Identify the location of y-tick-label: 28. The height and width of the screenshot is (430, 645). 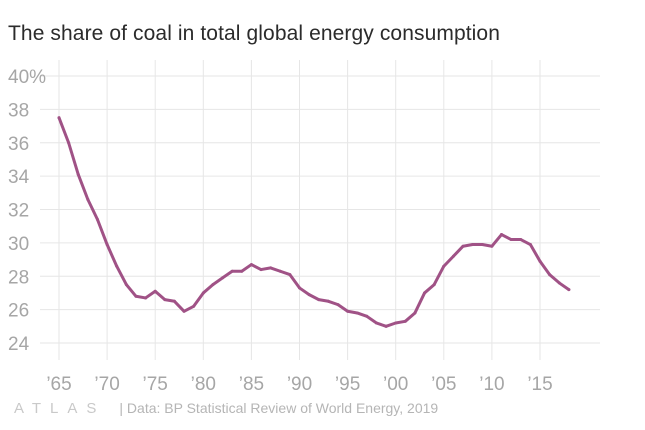
(18, 277).